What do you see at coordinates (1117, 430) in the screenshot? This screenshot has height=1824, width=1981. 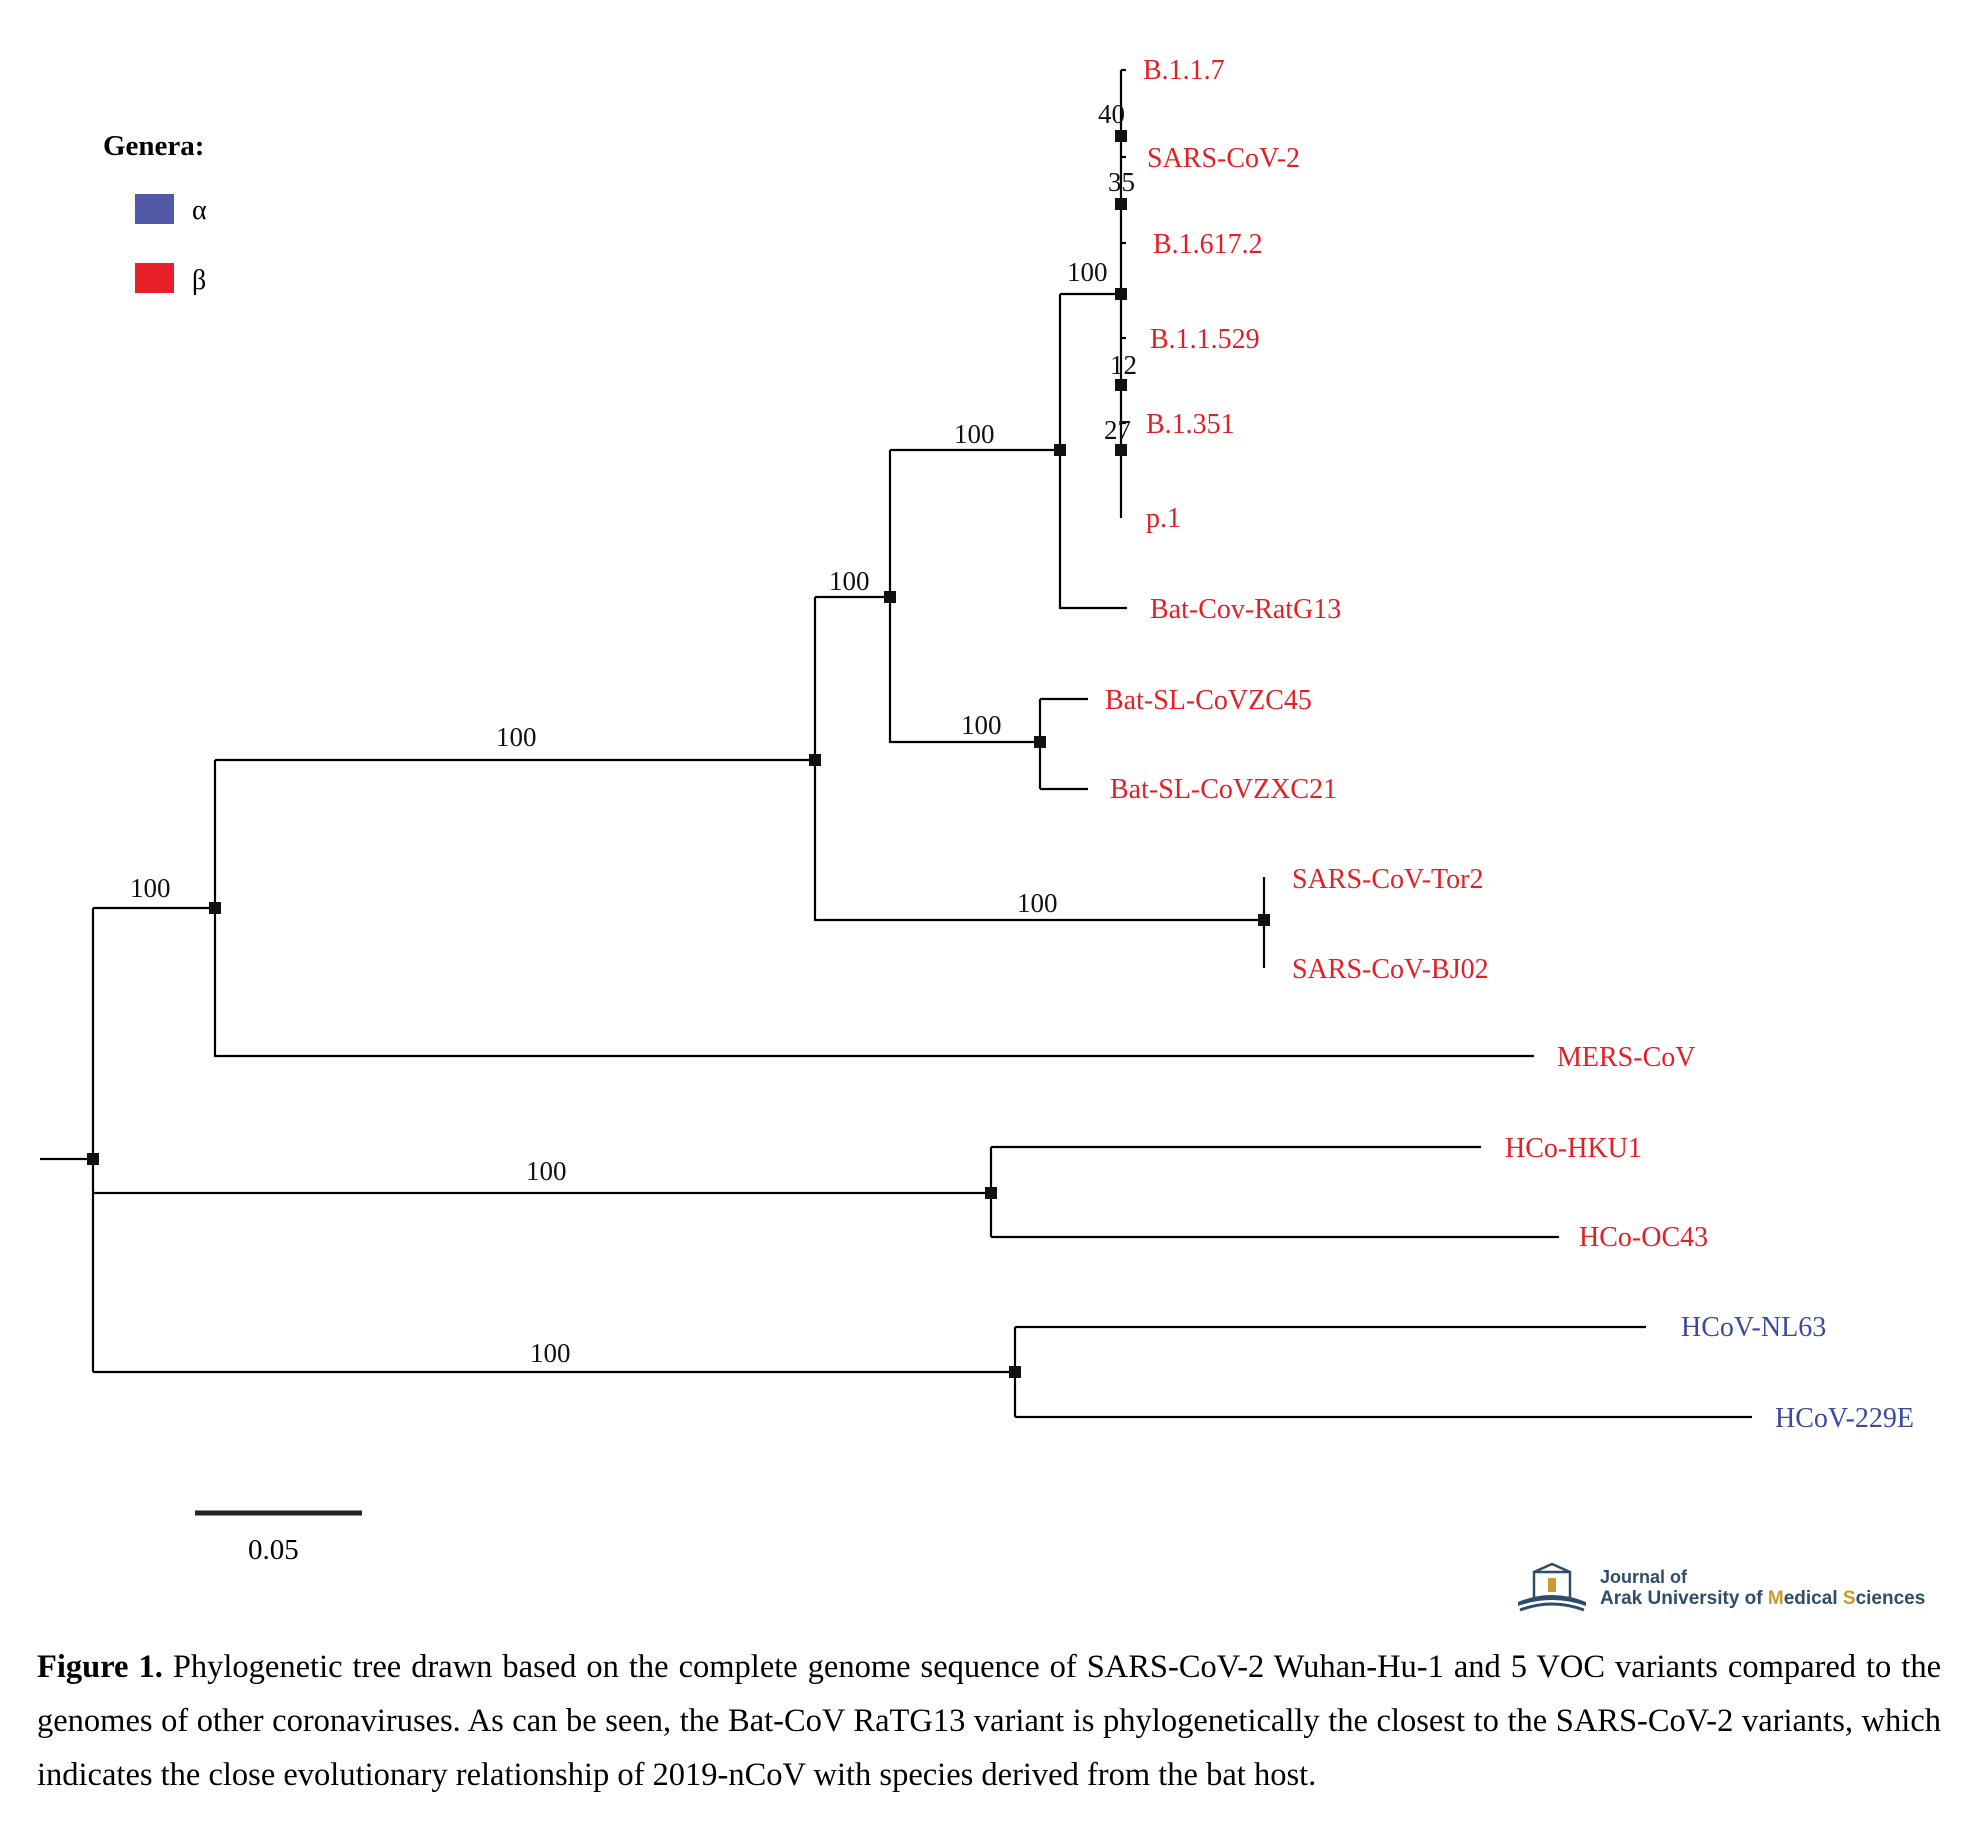 I see `bootstrap-value: 27` at bounding box center [1117, 430].